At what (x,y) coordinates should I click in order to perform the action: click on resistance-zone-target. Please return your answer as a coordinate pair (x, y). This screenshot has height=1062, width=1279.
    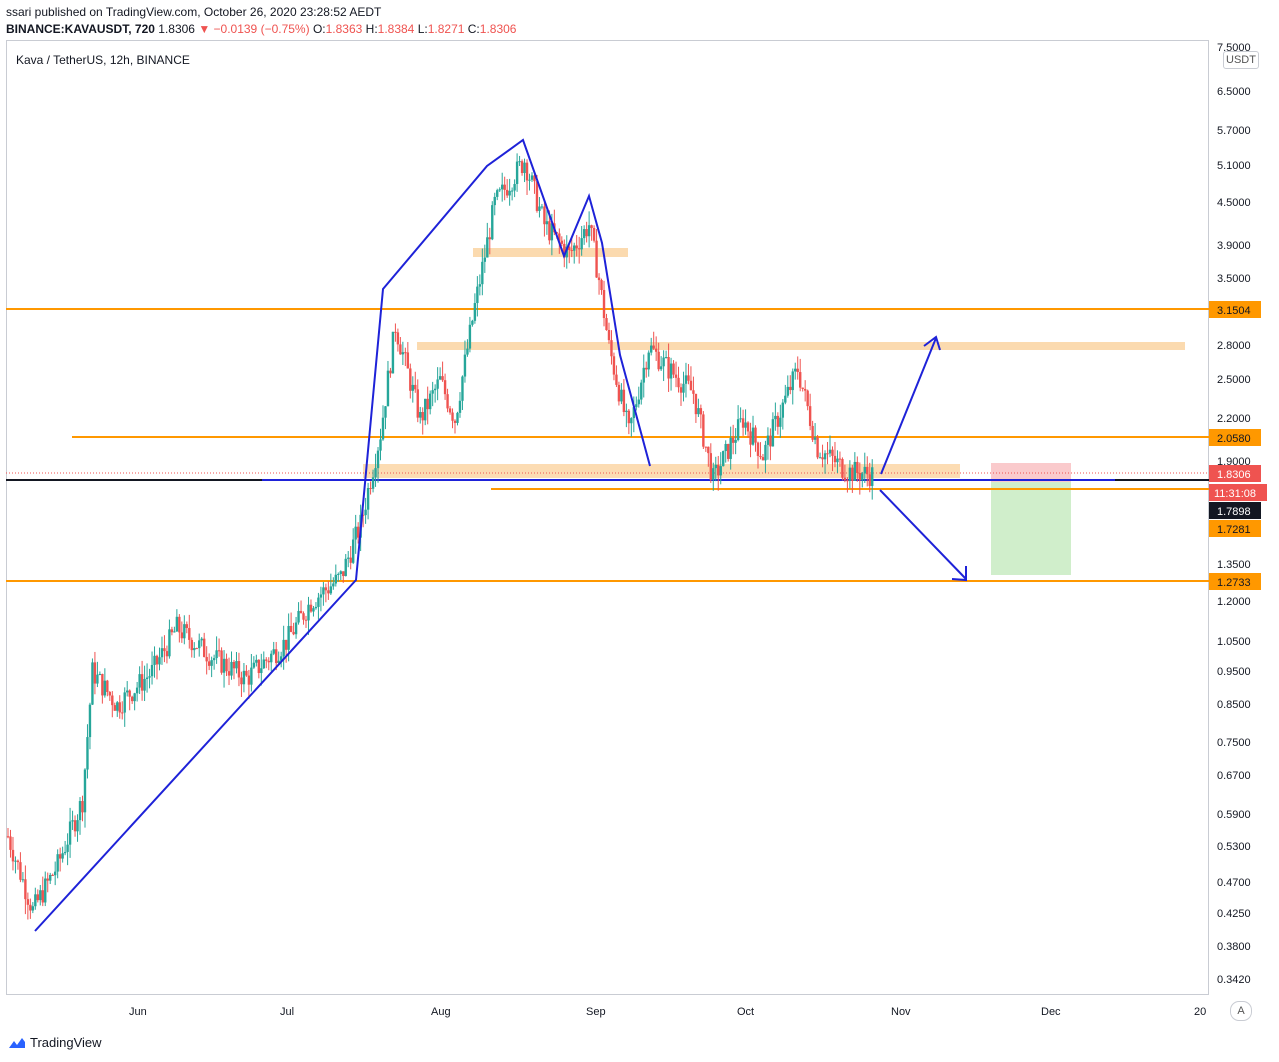
    Looking at the image, I should click on (801, 346).